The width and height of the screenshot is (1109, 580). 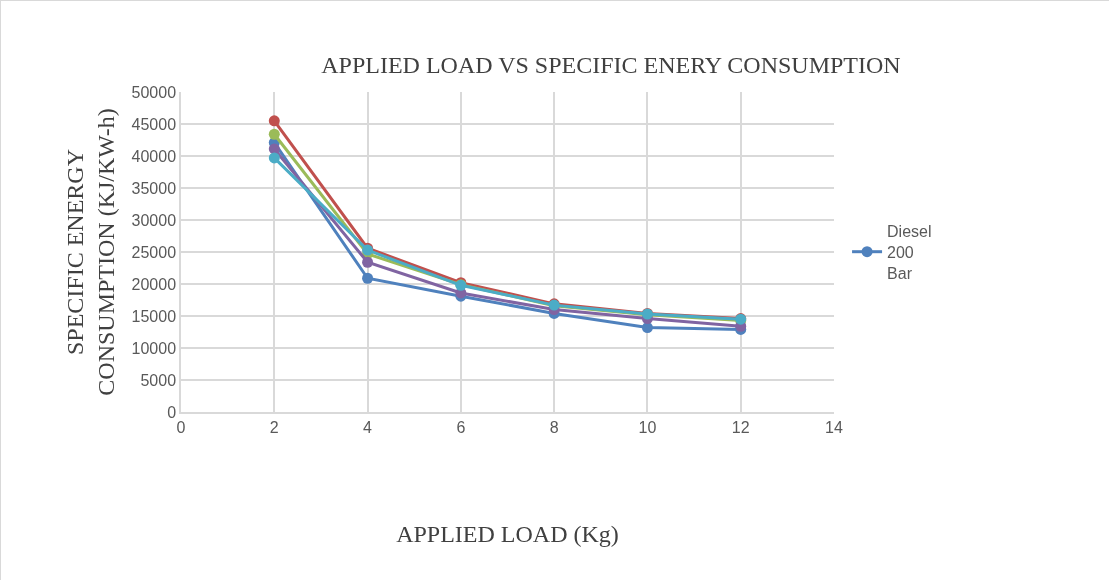 I want to click on legend-label: Diesel 200 Bar, so click(x=909, y=252).